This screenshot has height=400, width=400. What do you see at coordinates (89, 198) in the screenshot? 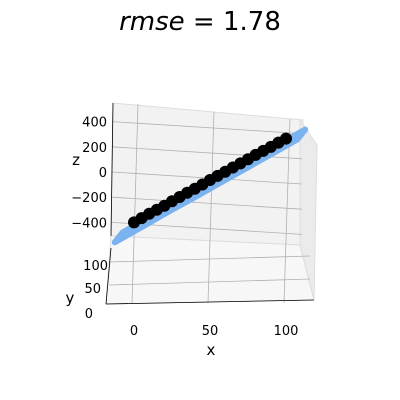
I see `z-tick-label: −200` at bounding box center [89, 198].